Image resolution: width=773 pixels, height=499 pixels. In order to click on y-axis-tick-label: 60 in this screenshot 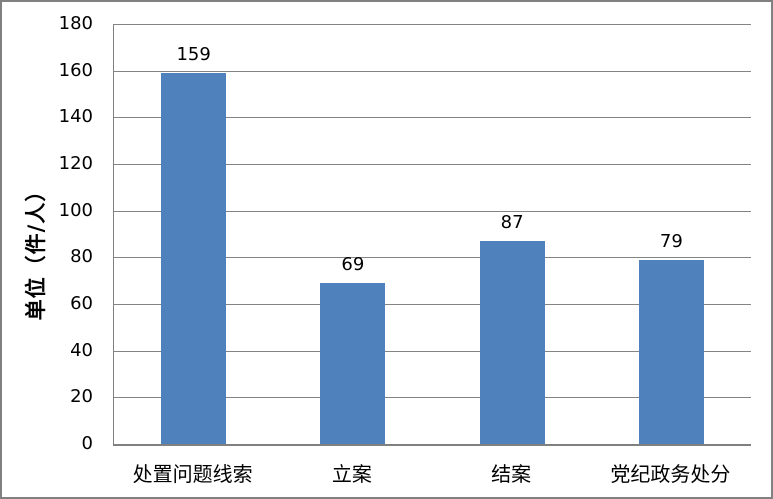, I will do `click(81, 303)`.